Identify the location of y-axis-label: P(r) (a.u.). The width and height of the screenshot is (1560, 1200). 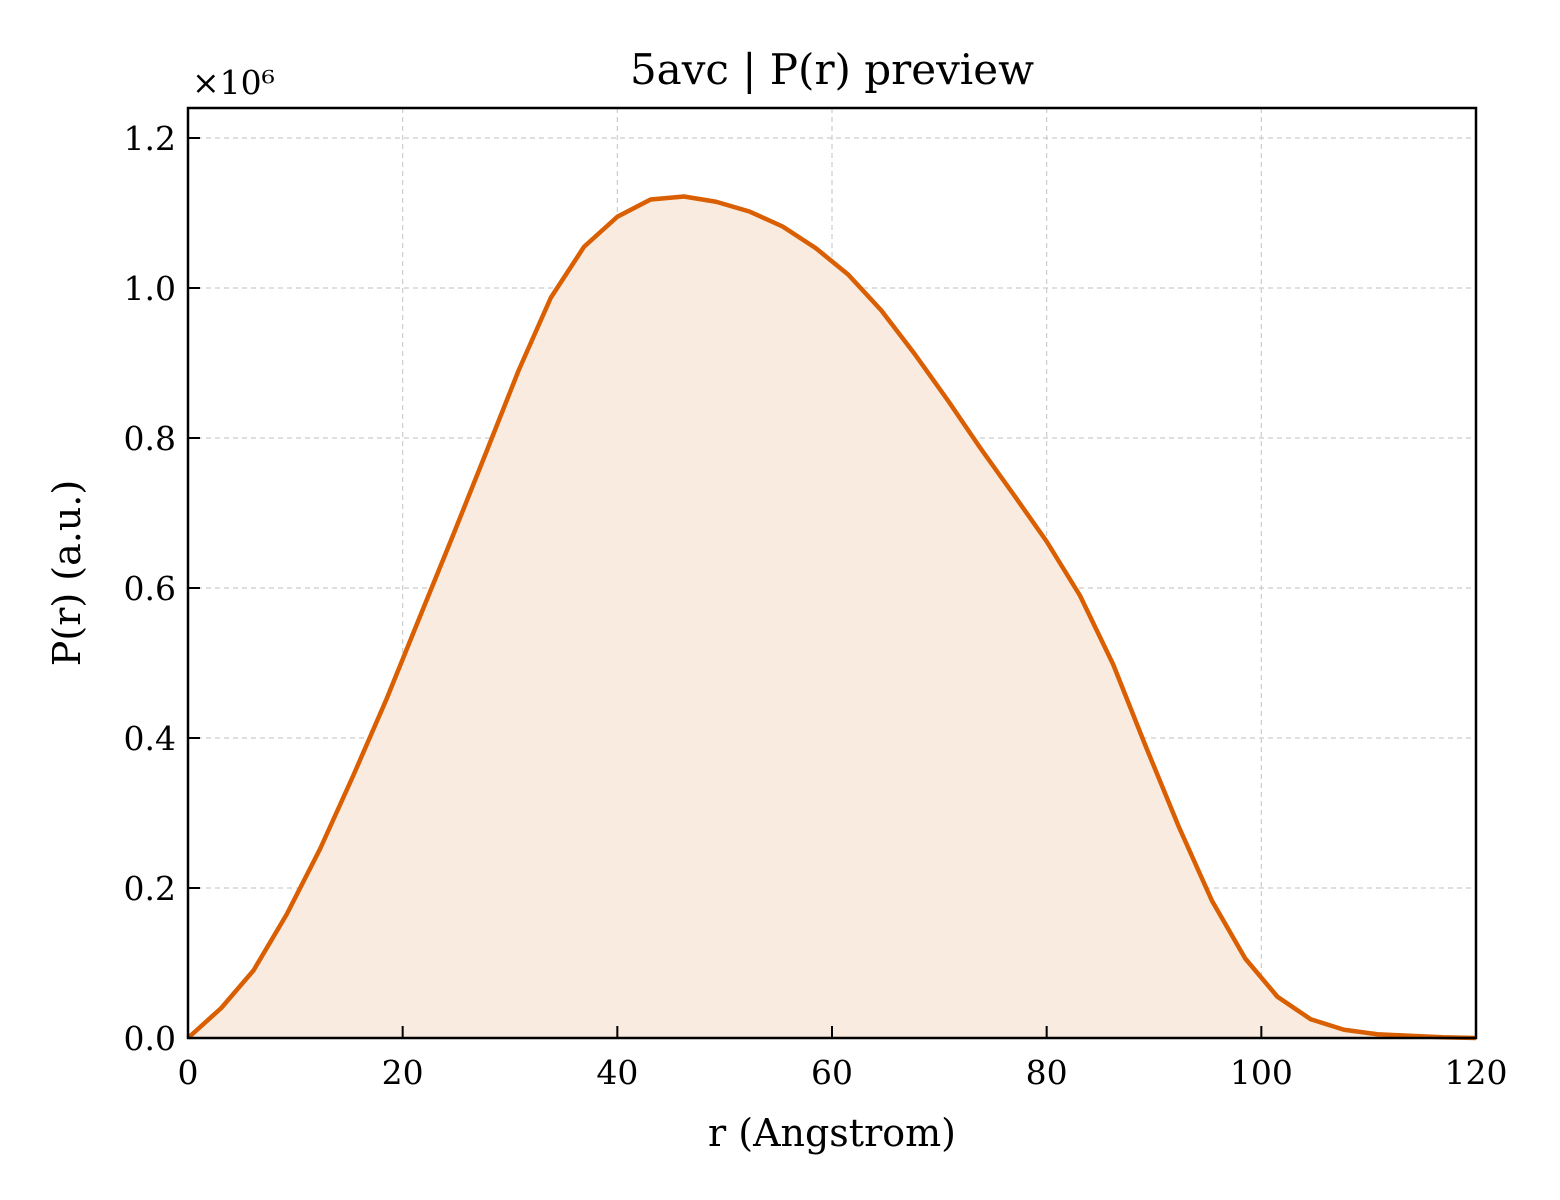
(67, 573).